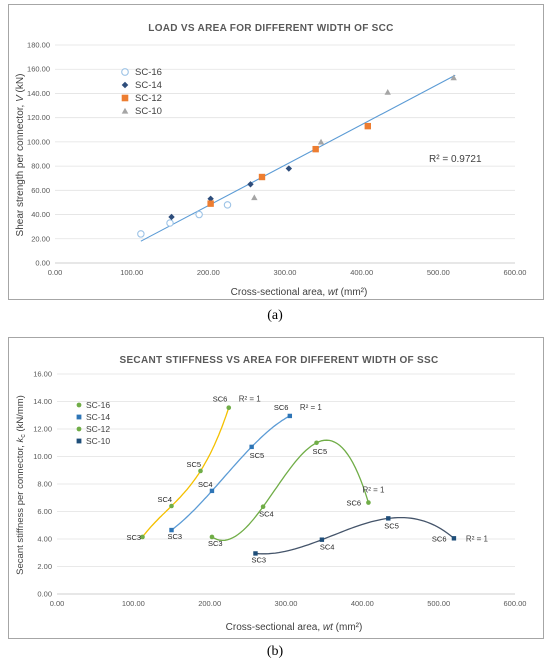 This screenshot has width=550, height=664. Describe the element at coordinates (38, 69) in the screenshot. I see `chart-a-ytick-label: 160.00` at that location.